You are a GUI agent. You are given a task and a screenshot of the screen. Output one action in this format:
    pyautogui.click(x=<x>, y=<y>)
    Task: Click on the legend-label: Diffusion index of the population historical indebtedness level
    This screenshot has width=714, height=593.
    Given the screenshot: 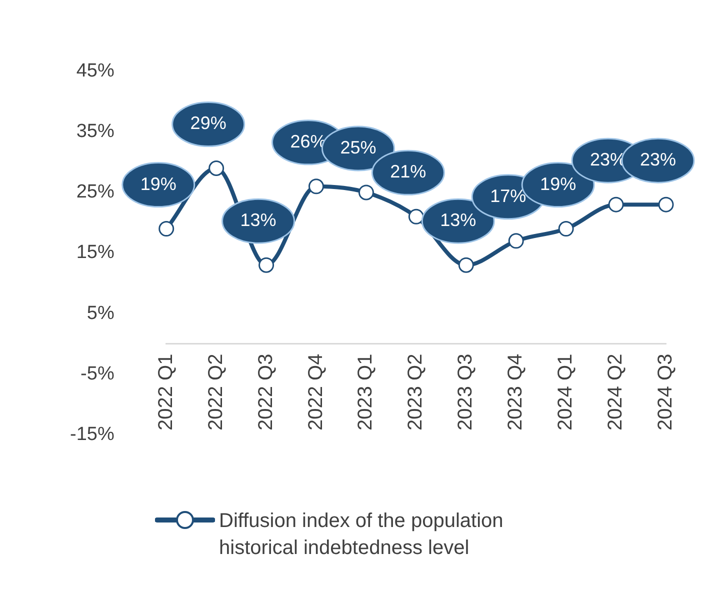 What is the action you would take?
    pyautogui.click(x=361, y=535)
    